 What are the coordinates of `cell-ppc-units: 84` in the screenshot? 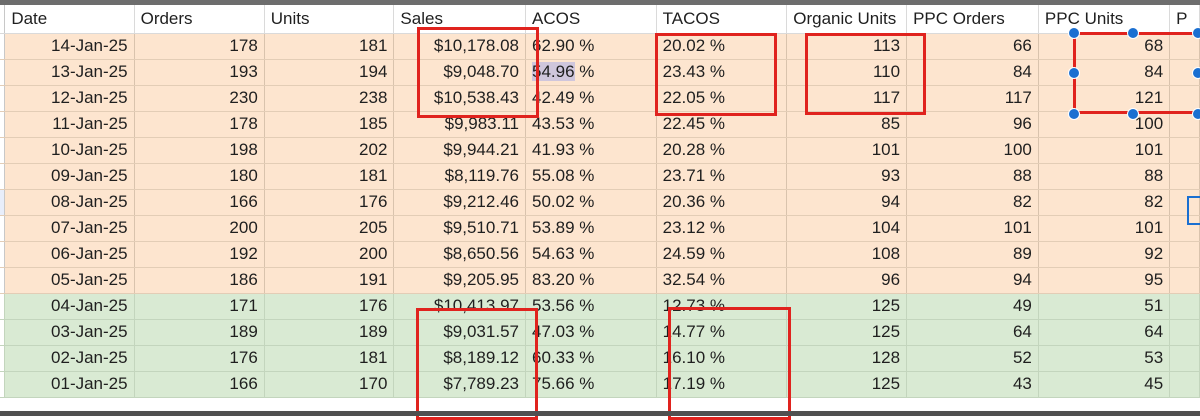 It's located at (1104, 72).